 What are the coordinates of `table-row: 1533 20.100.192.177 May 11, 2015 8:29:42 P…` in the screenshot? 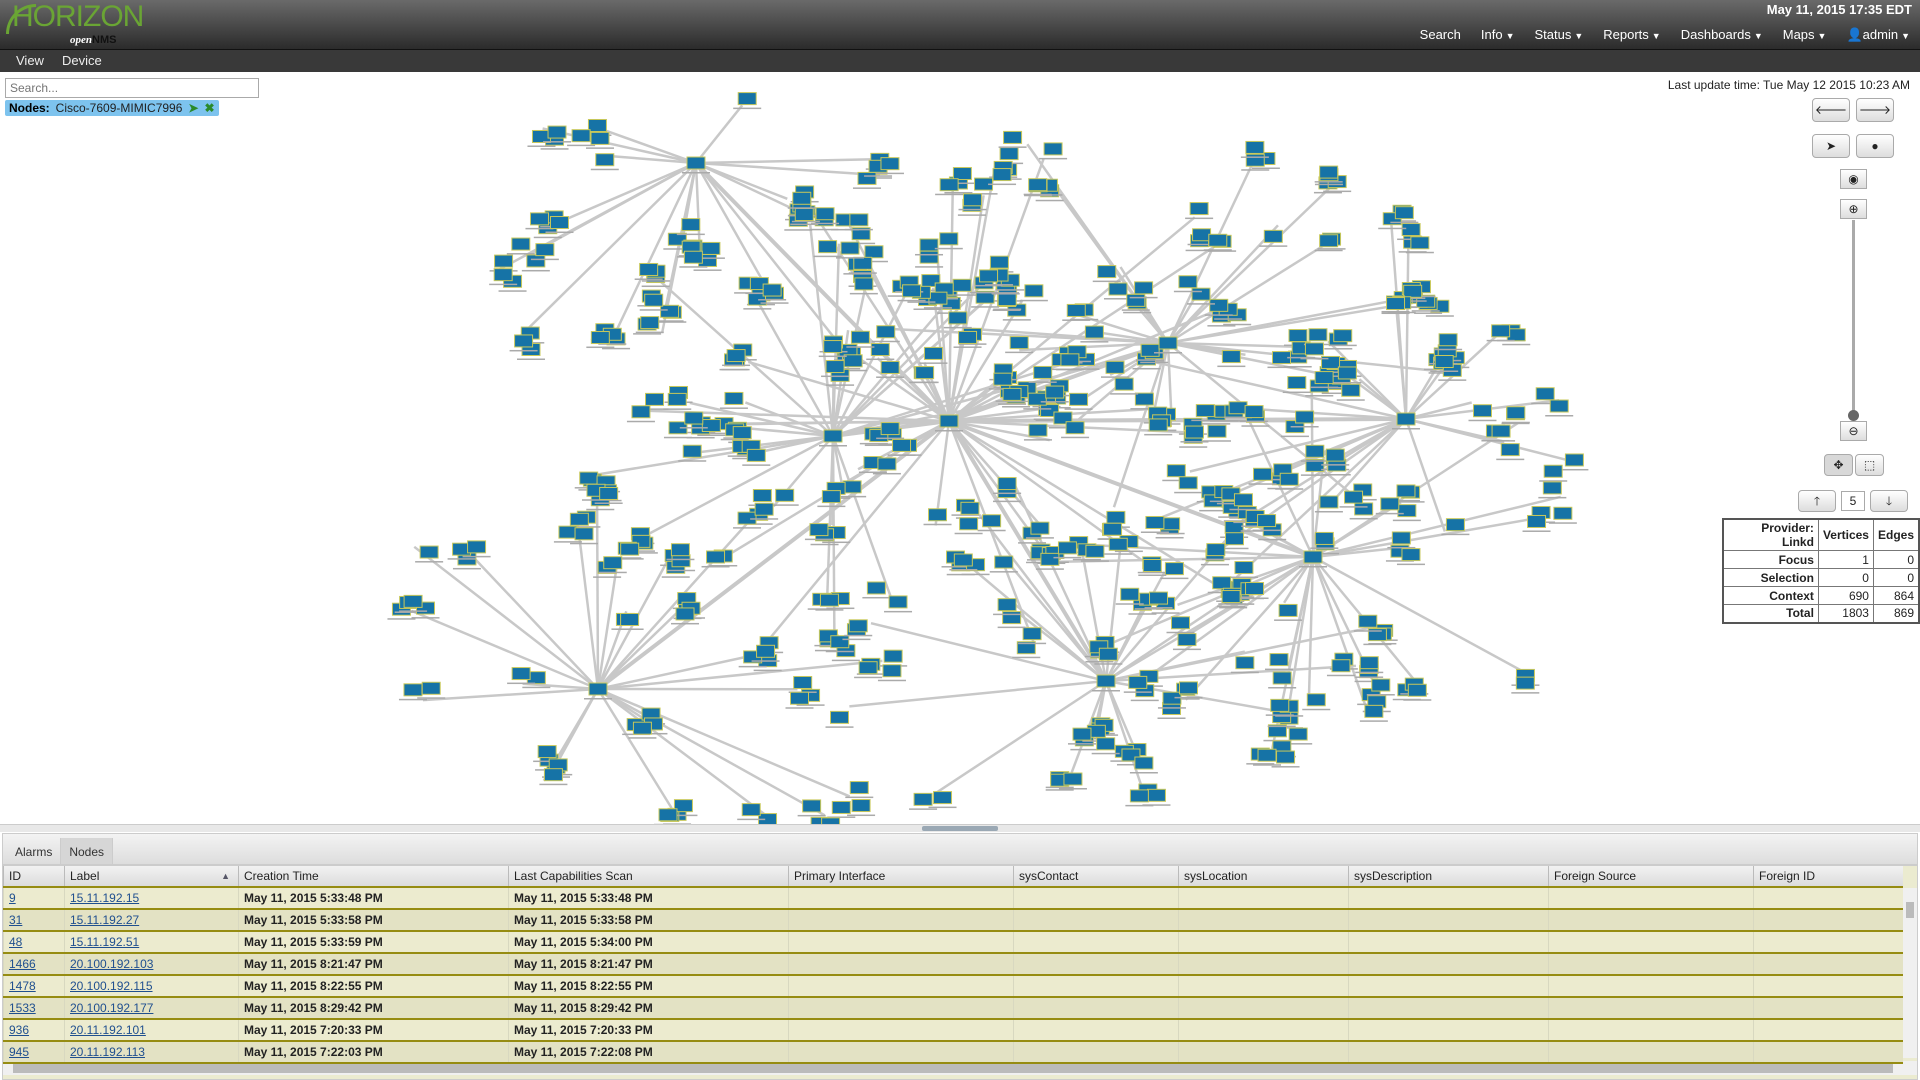 It's located at (953, 1009).